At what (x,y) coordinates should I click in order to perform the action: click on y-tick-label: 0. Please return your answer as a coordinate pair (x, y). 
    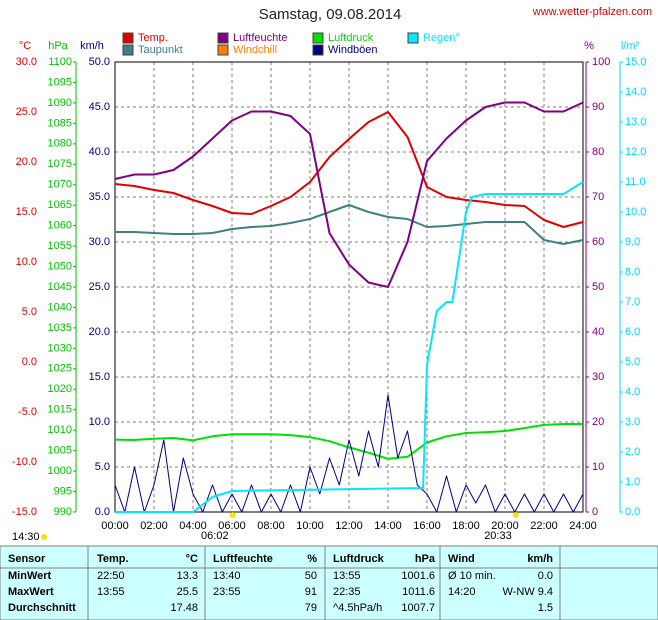
    Looking at the image, I should click on (595, 512).